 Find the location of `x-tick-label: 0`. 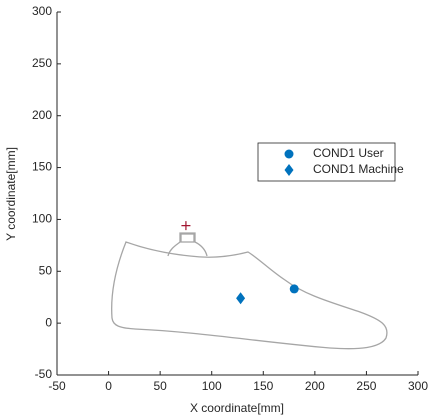

x-tick-label: 0 is located at coordinates (108, 386).